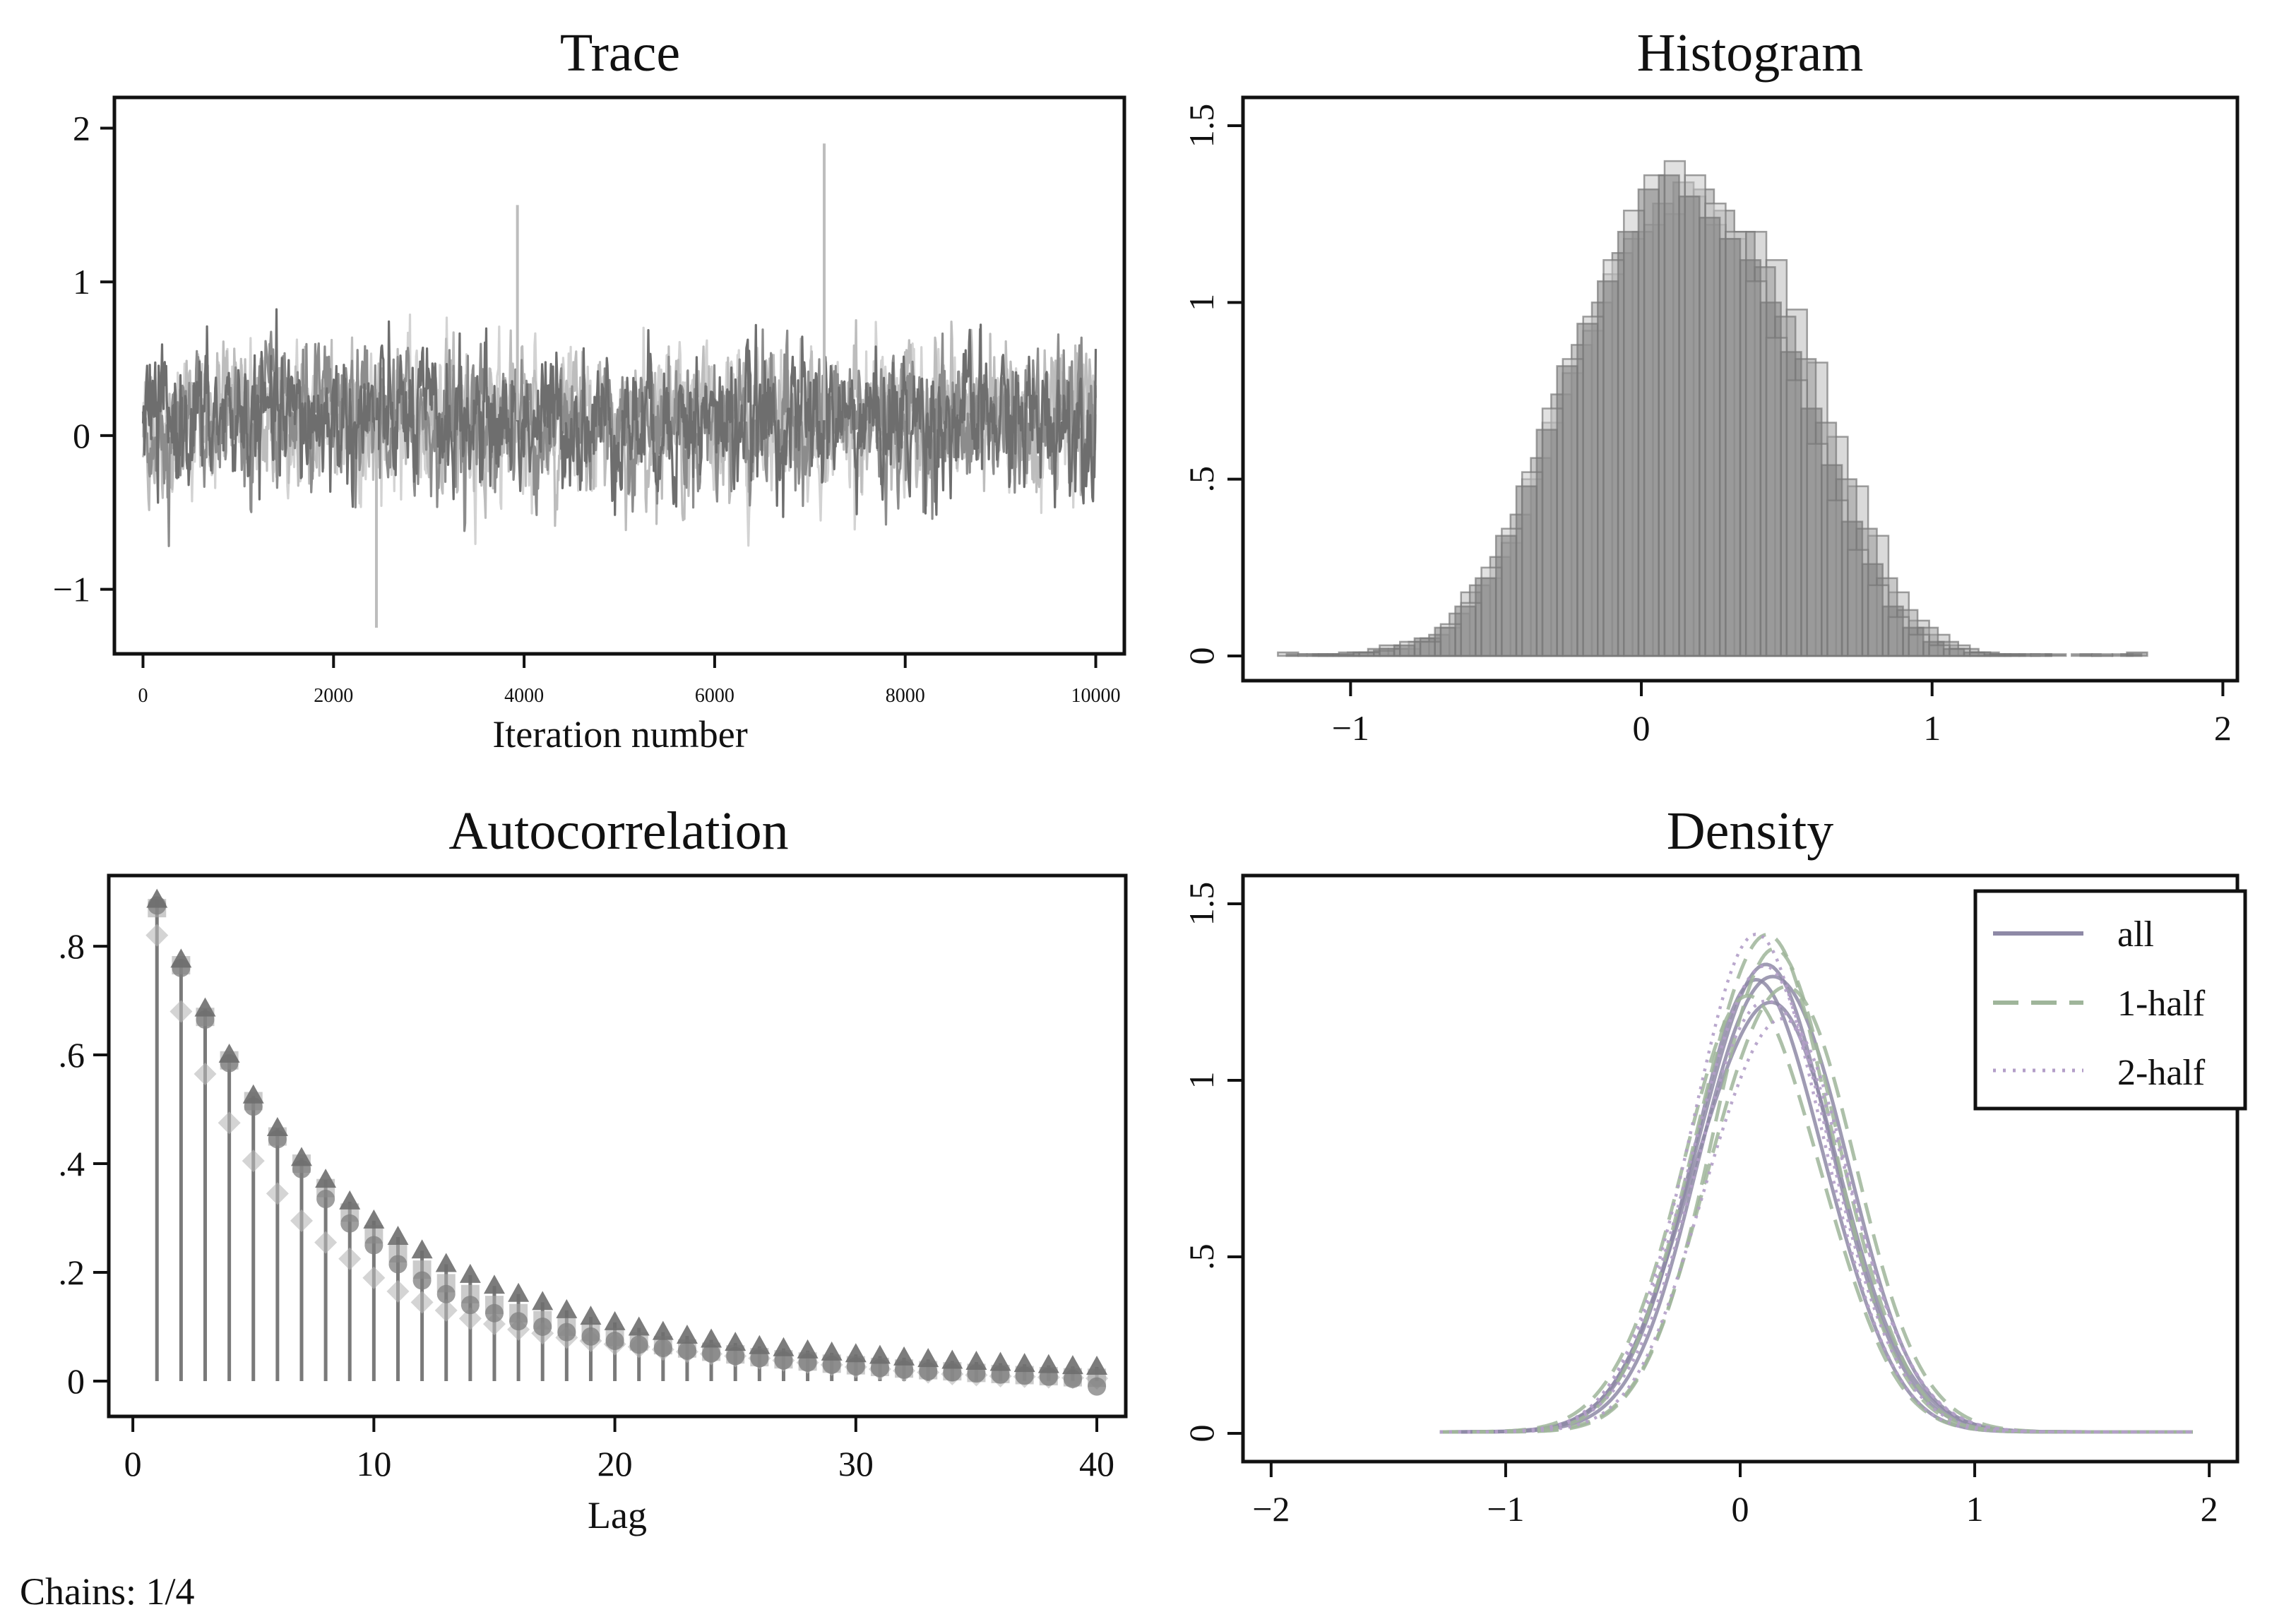 The width and height of the screenshot is (2284, 1624). I want to click on hist-x-tick-label: 1, so click(1932, 728).